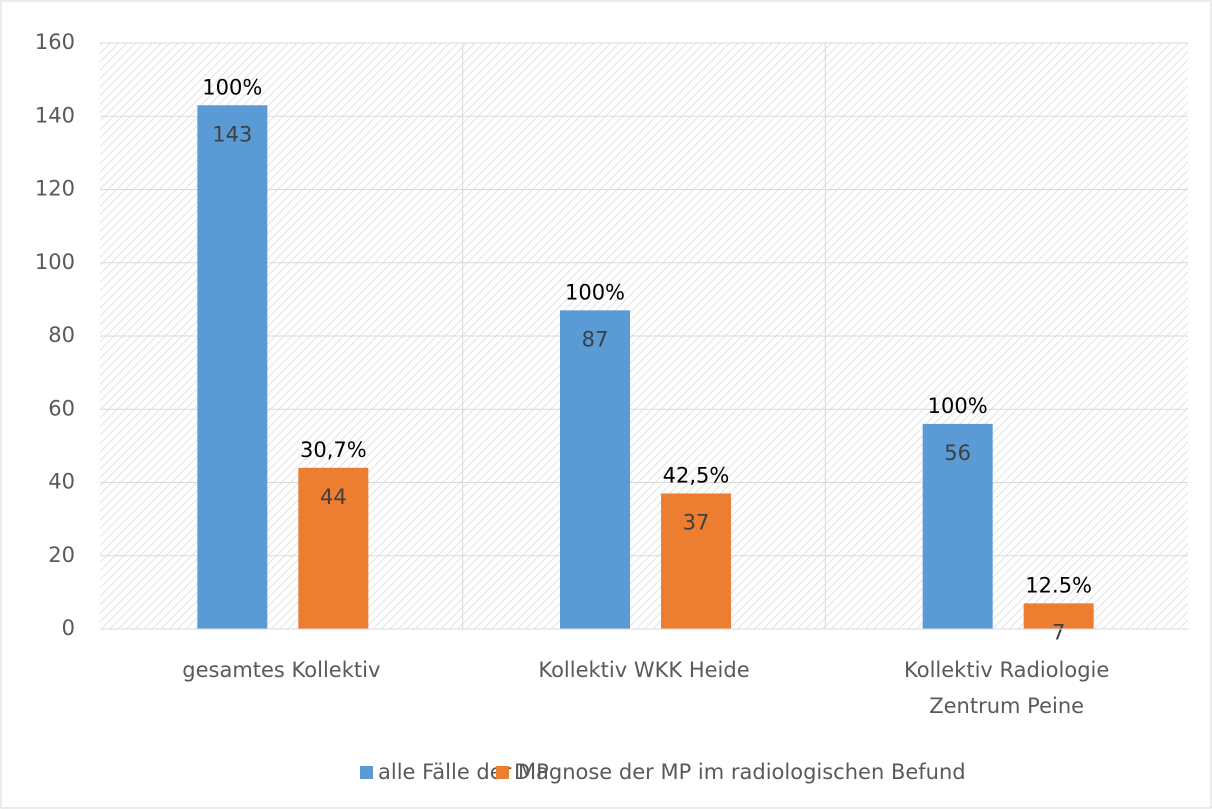 The image size is (1212, 809). I want to click on data-label: 7, so click(1058, 632).